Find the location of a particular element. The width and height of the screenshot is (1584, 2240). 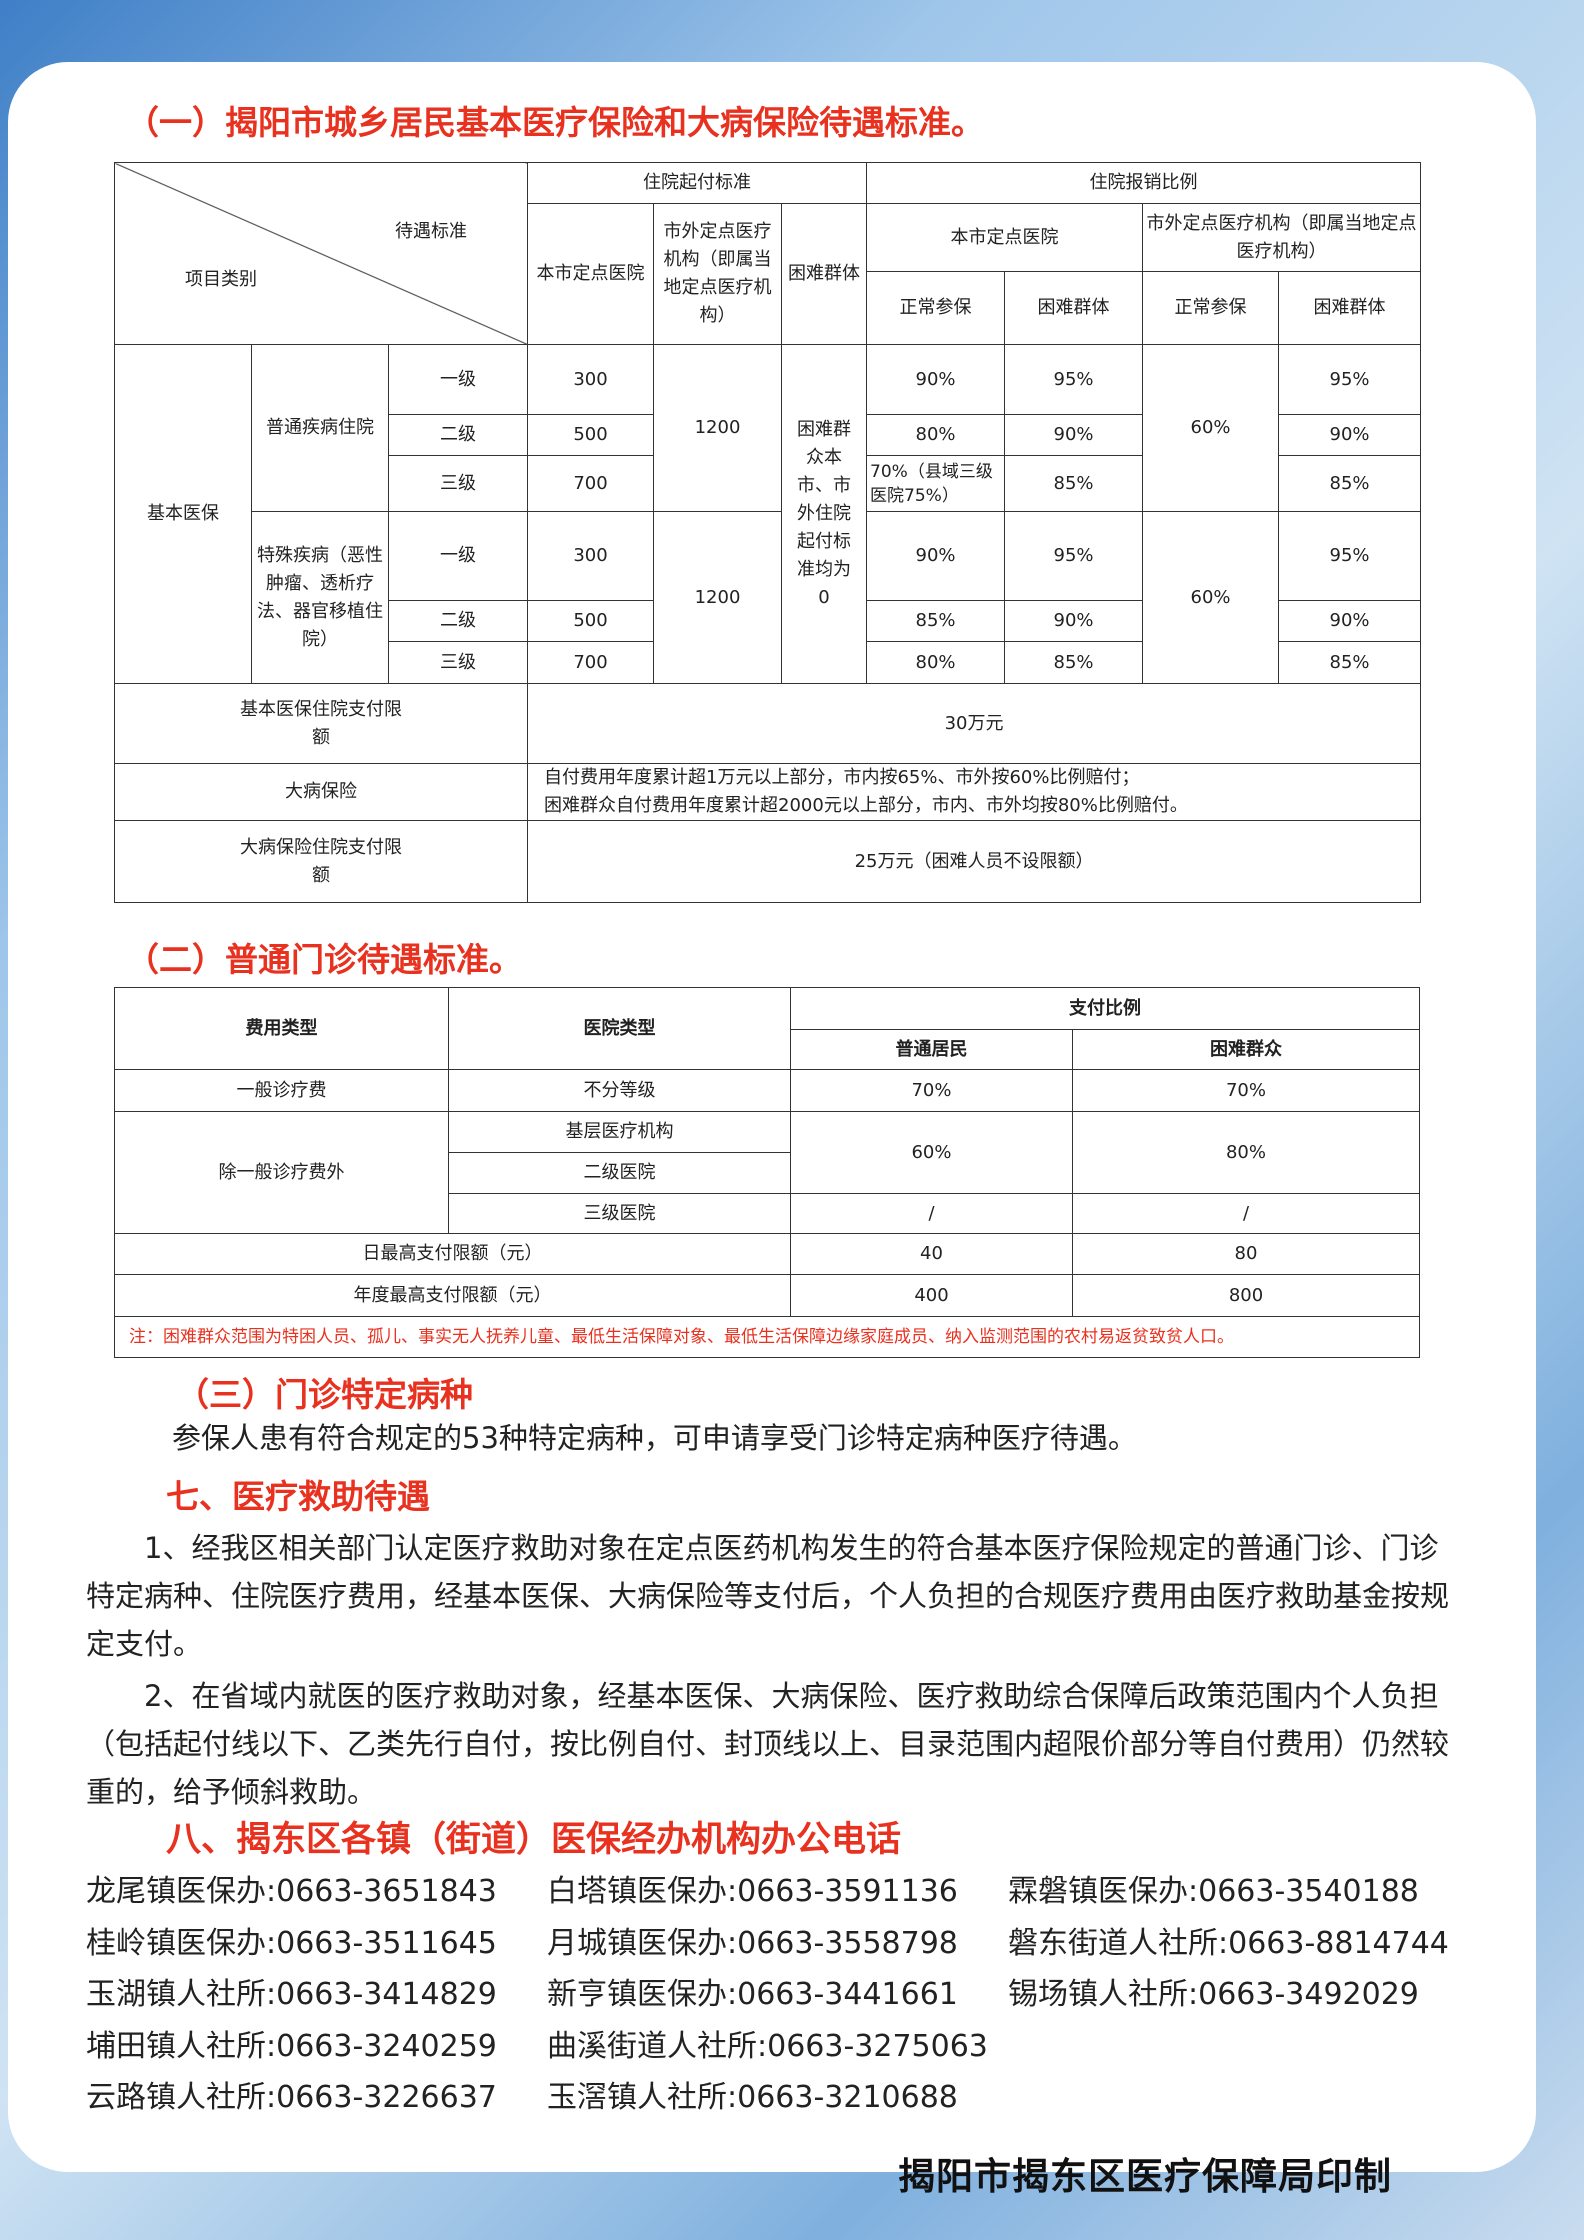

header-kn1: 困难群体 is located at coordinates (1074, 308).